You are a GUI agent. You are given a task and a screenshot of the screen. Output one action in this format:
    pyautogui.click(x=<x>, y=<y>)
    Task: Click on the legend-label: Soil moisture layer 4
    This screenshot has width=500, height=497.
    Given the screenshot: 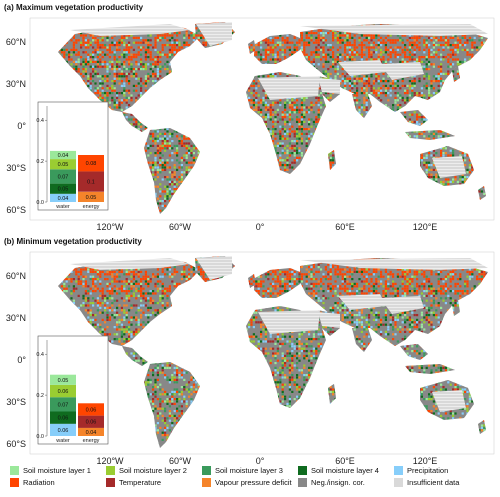 What is the action you would take?
    pyautogui.click(x=345, y=470)
    